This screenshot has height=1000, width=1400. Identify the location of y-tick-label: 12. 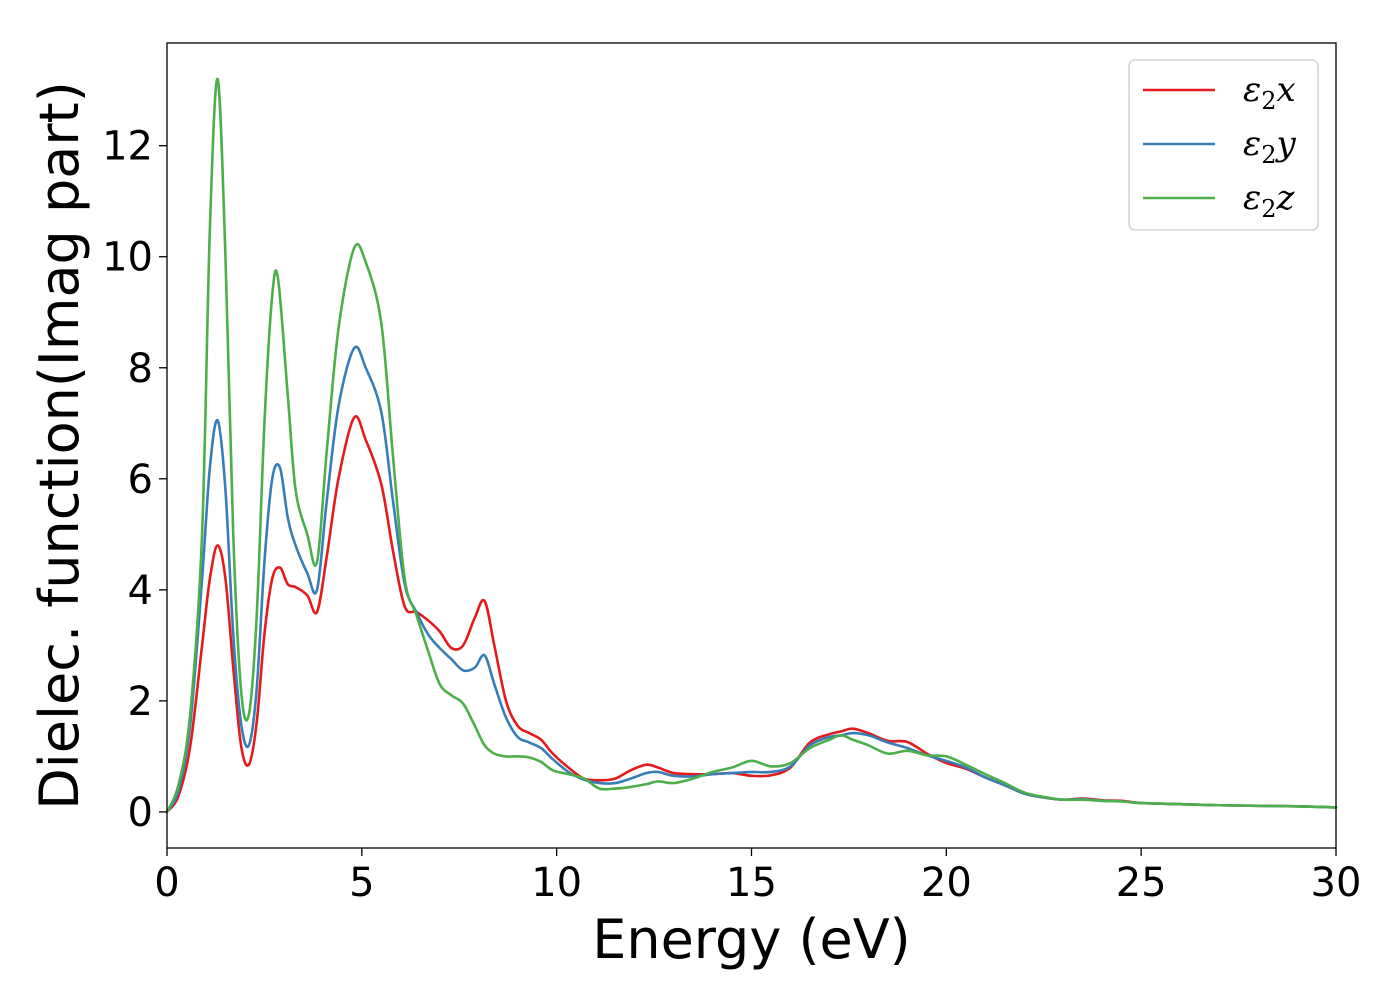
(127, 147).